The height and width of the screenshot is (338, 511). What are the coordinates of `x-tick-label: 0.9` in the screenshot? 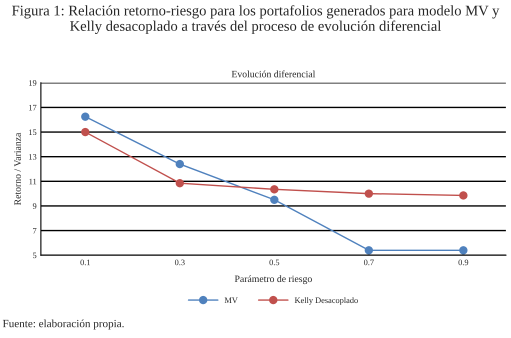 It's located at (463, 263).